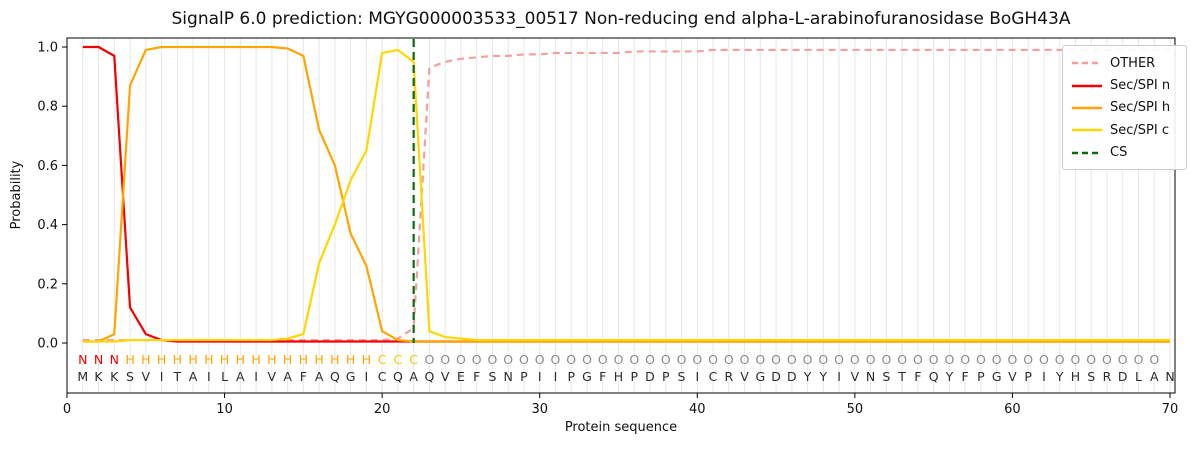  I want to click on legend-item-other: OTHER, so click(1124, 63).